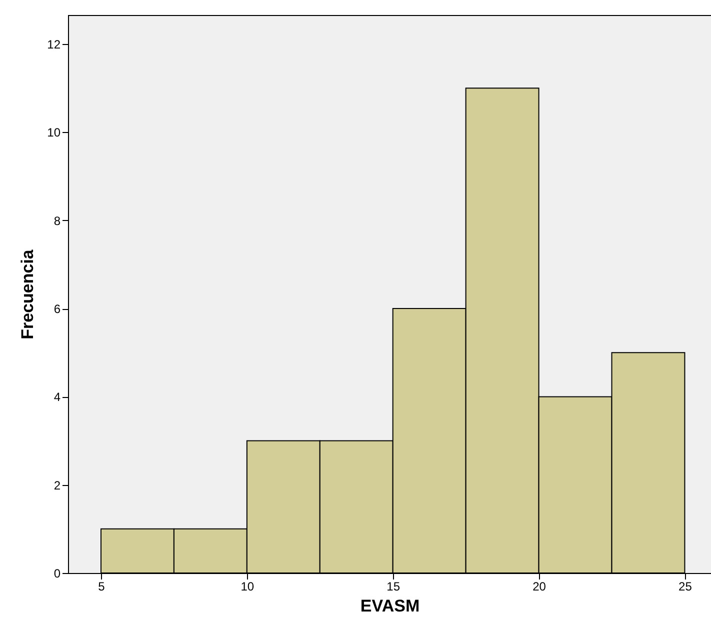 The image size is (711, 632). I want to click on y-axis-title: Frecuencia, so click(28, 294).